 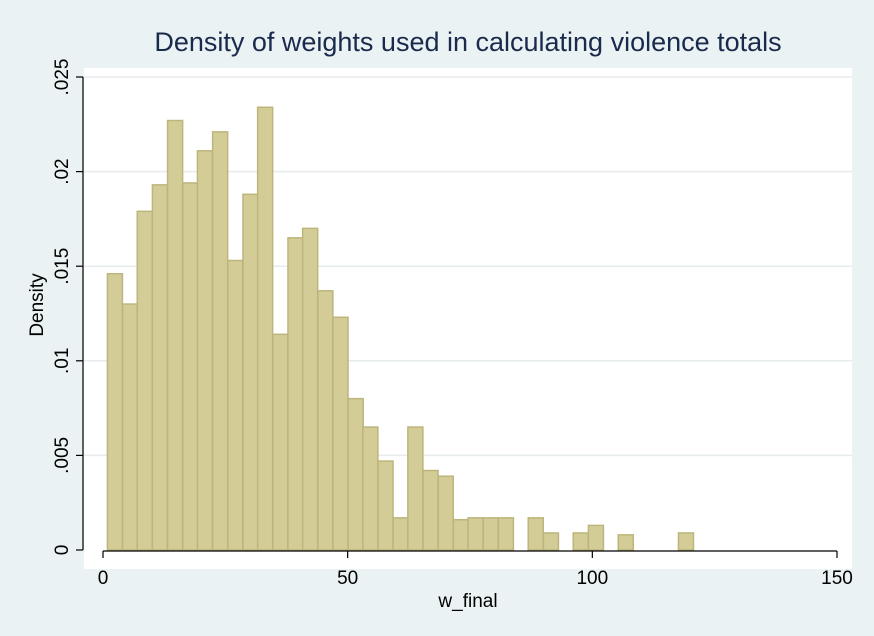 I want to click on y-tick-label: .015, so click(x=62, y=266).